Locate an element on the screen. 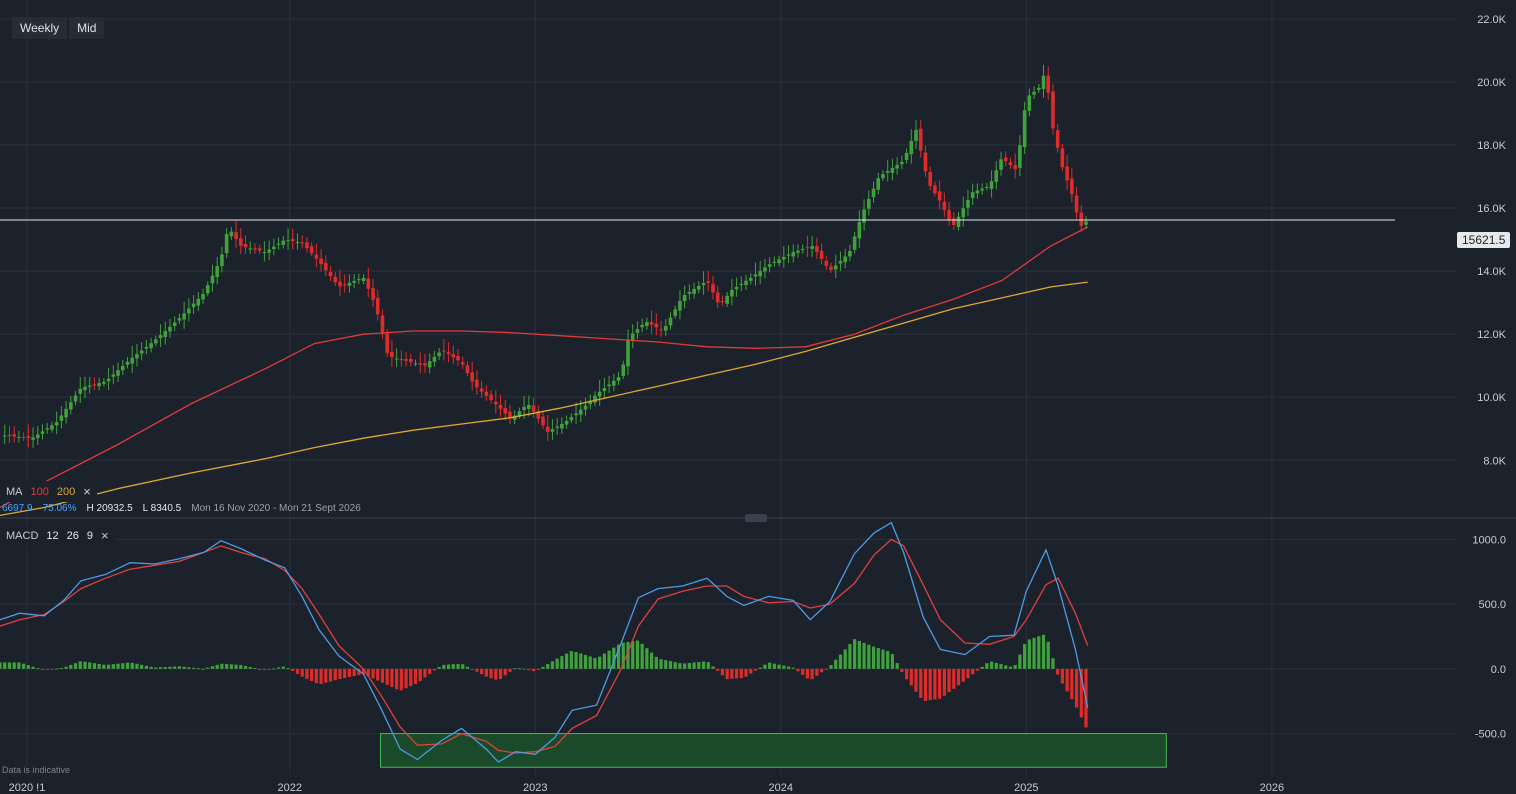 The width and height of the screenshot is (1516, 794). interval-button: Weekly is located at coordinates (40, 28).